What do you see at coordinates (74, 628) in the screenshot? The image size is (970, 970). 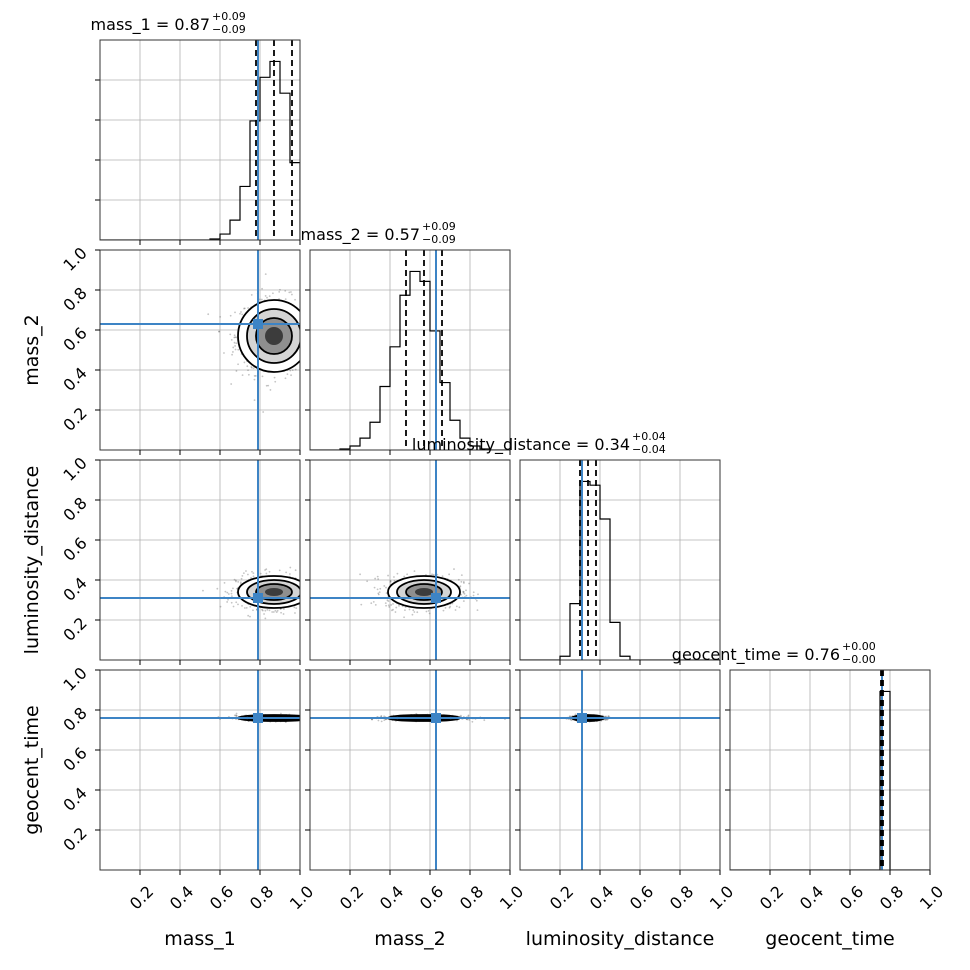 I see `y-tick-label: 0.2` at bounding box center [74, 628].